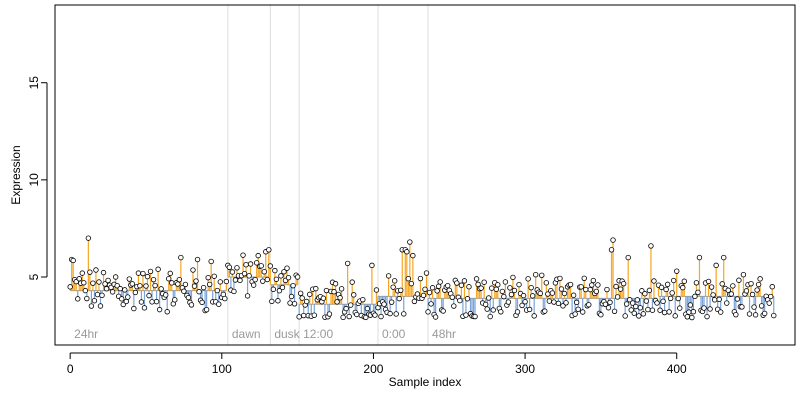  What do you see at coordinates (425, 382) in the screenshot?
I see `x-axis-title: Sample index` at bounding box center [425, 382].